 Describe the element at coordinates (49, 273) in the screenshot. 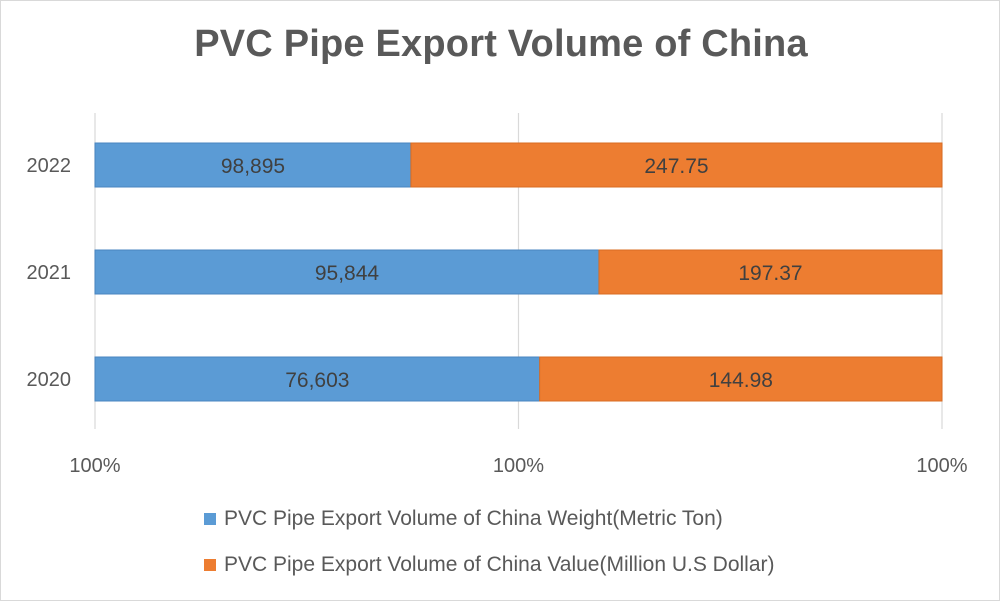

I see `y-tick-label-2021: 2021` at that location.